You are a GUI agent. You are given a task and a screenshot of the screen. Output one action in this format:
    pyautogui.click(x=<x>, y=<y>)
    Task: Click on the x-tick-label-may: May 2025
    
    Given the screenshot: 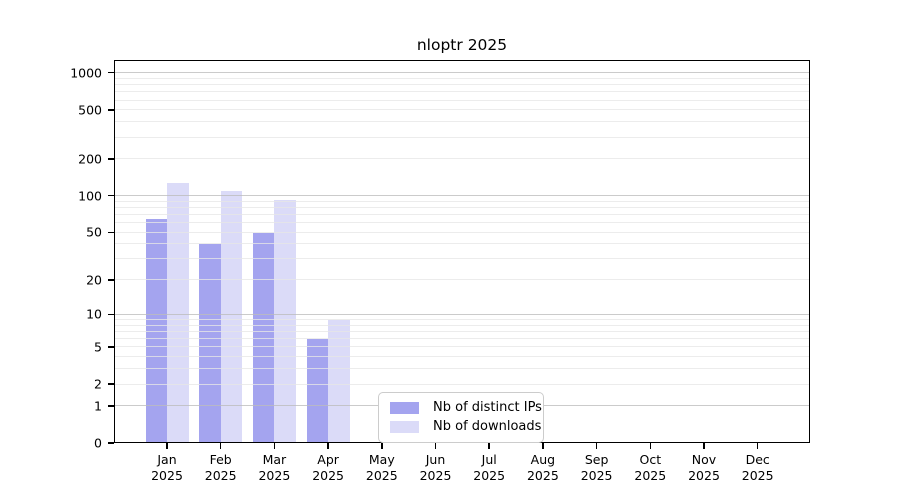 What is the action you would take?
    pyautogui.click(x=381, y=467)
    